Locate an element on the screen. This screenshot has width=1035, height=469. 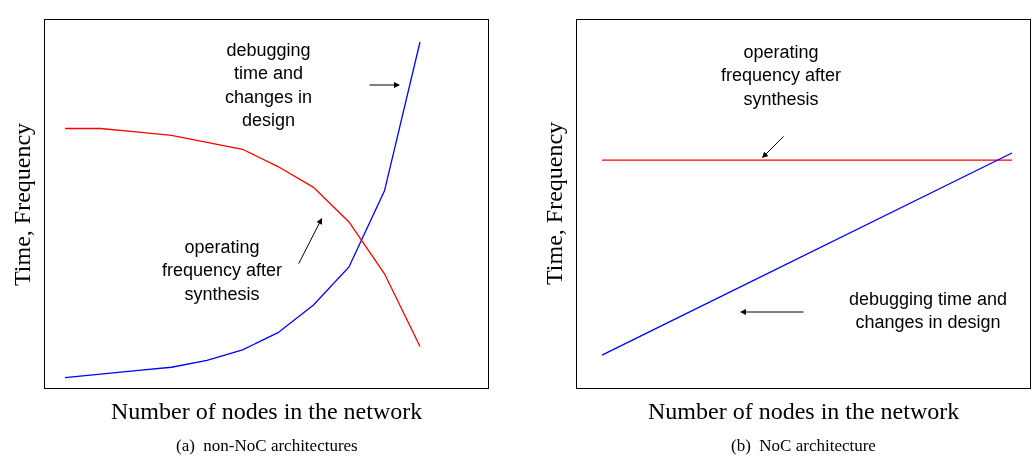
text: (a) non-NoC architectures is located at coordinates (267, 445).